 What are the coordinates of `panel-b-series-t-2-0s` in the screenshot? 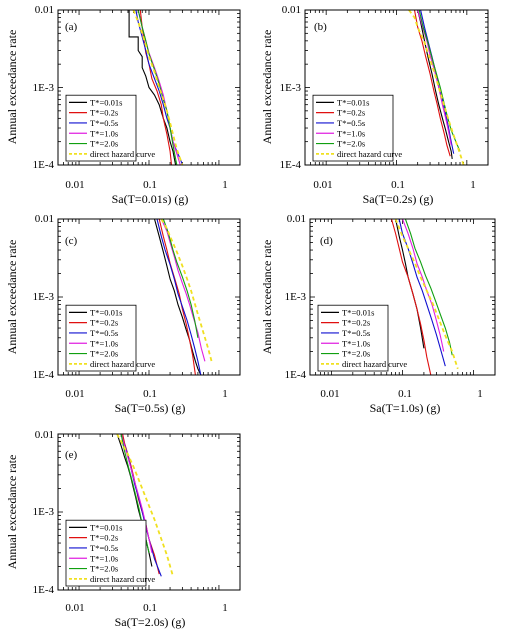 It's located at (439, 81).